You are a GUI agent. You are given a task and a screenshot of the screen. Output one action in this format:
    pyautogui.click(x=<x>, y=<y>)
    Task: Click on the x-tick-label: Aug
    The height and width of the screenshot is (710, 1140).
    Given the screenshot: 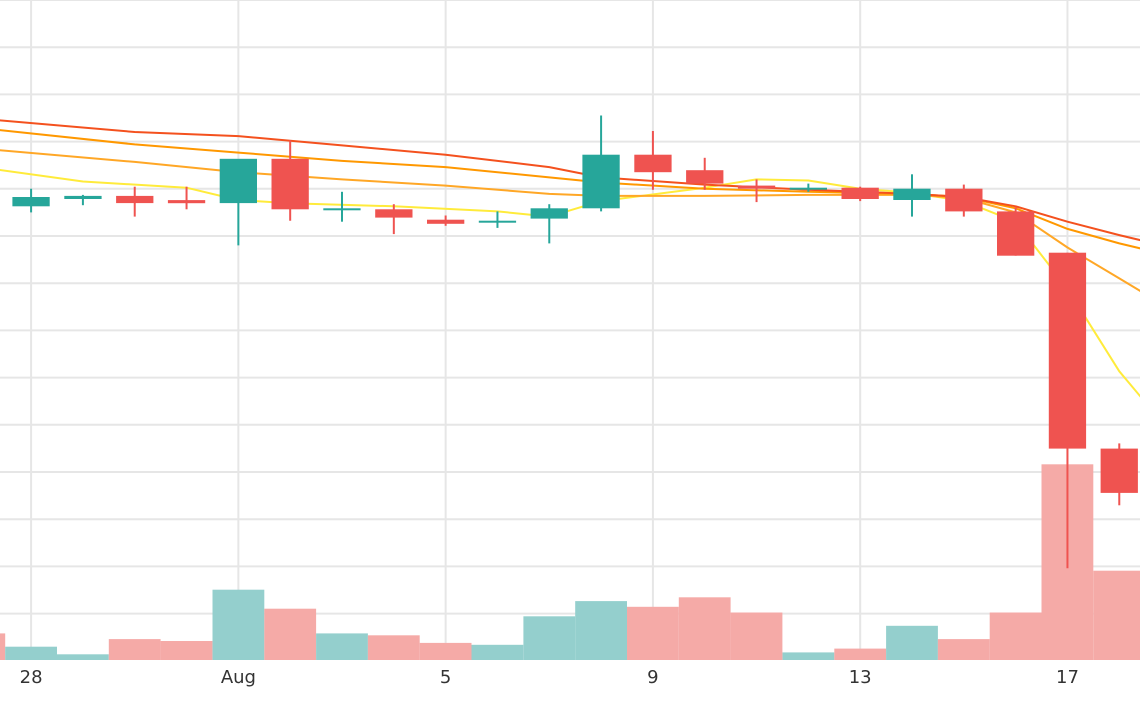 What is the action you would take?
    pyautogui.click(x=238, y=677)
    